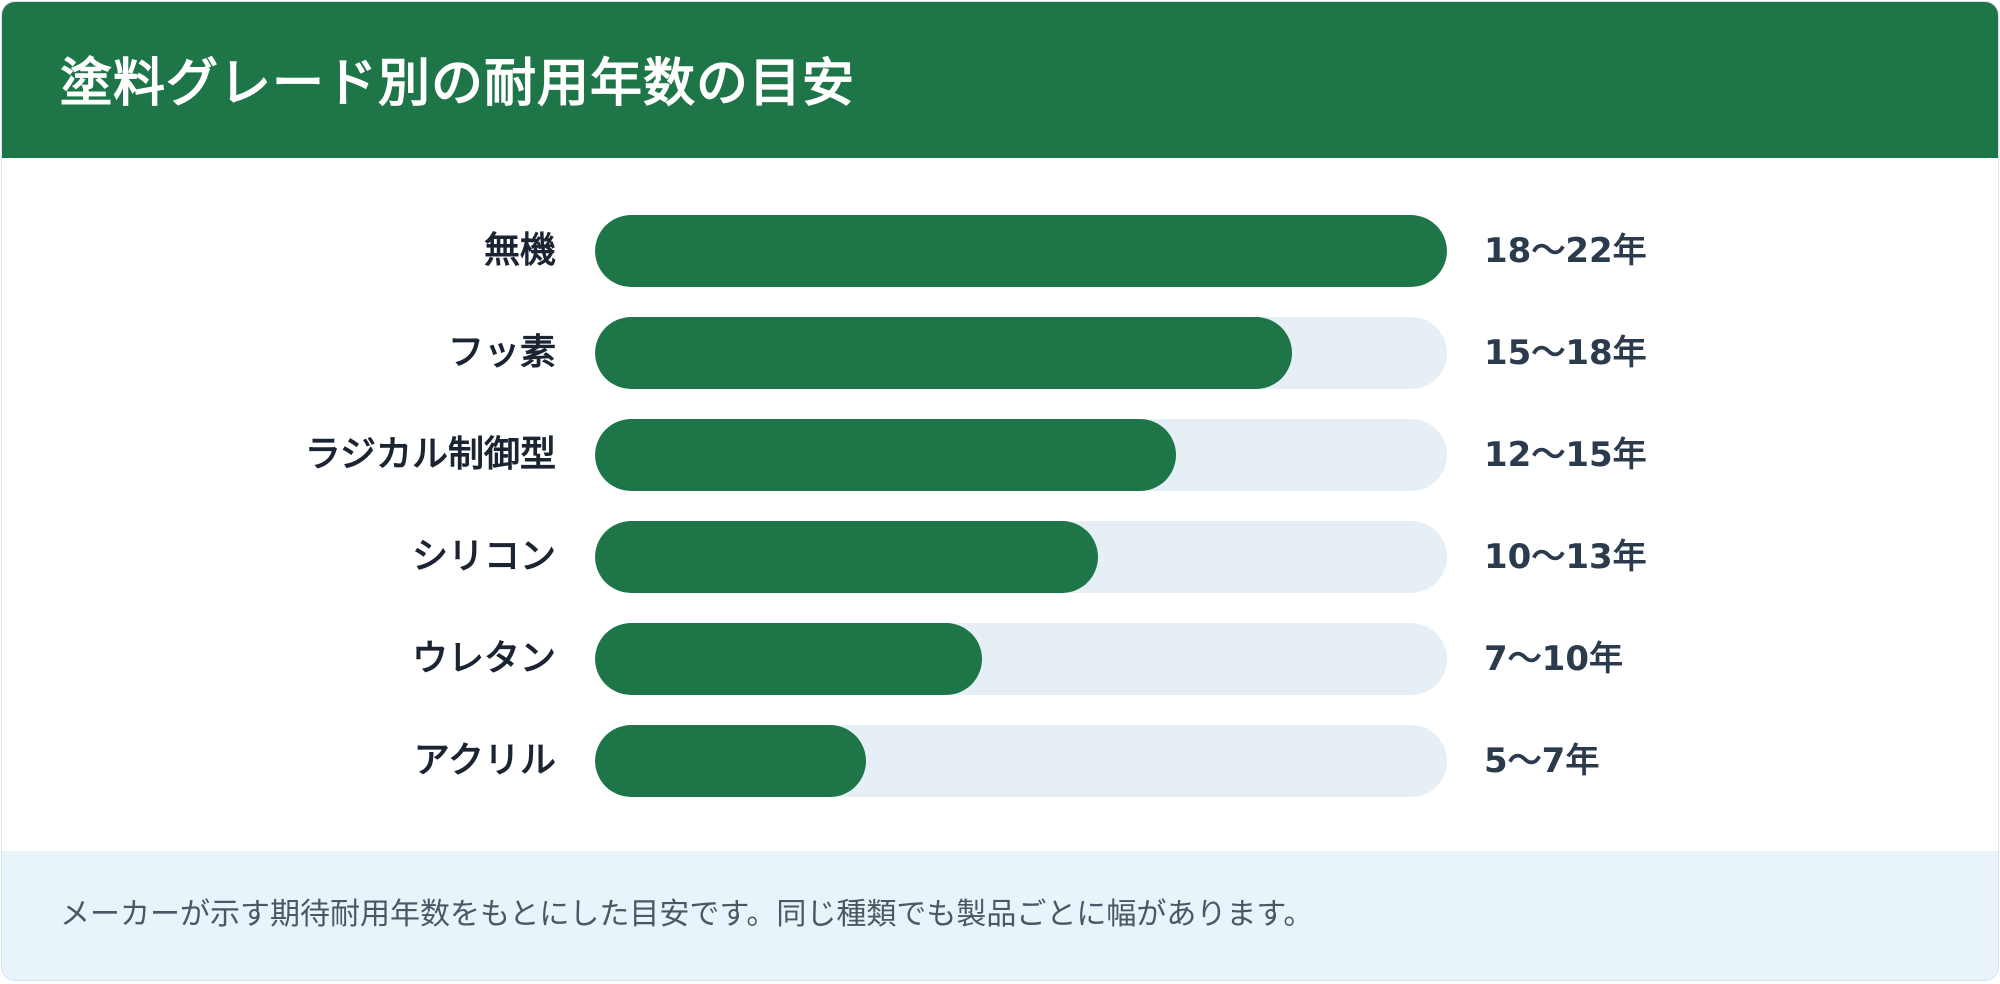 The width and height of the screenshot is (2000, 984). I want to click on bar-row: アクリル 5〜7年, so click(1000, 761).